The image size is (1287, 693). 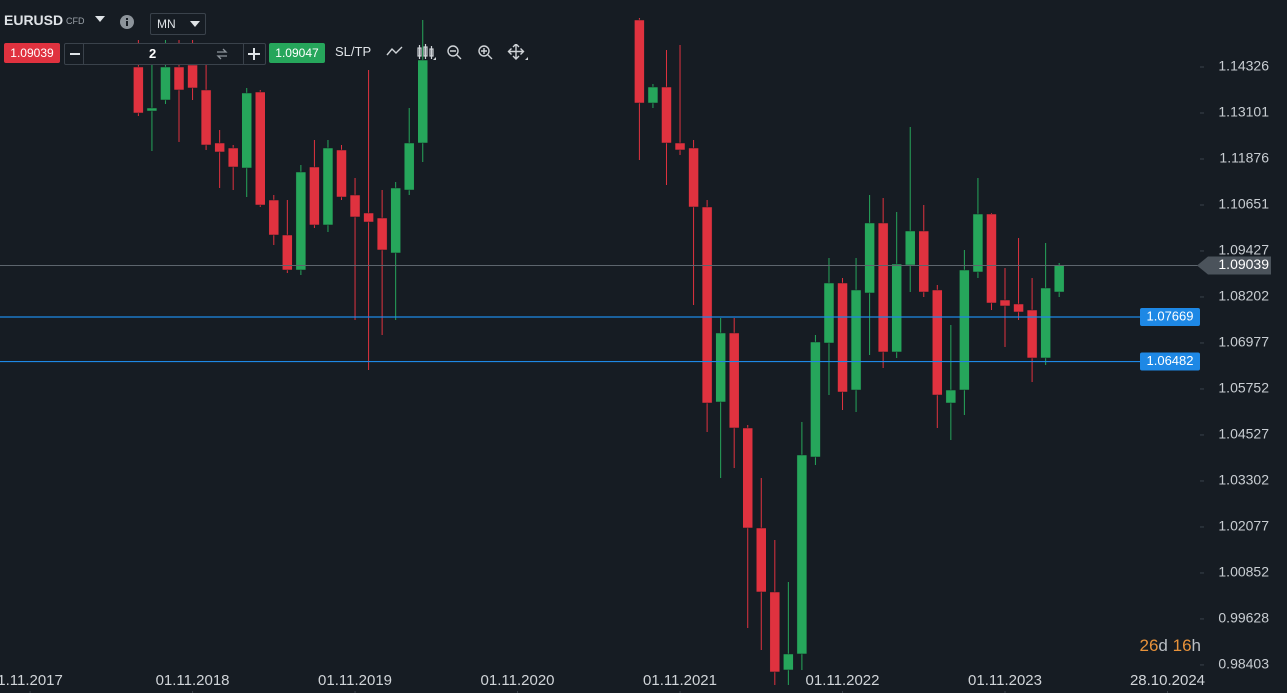 I want to click on y-tick-label: 1.04527, so click(x=1243, y=434).